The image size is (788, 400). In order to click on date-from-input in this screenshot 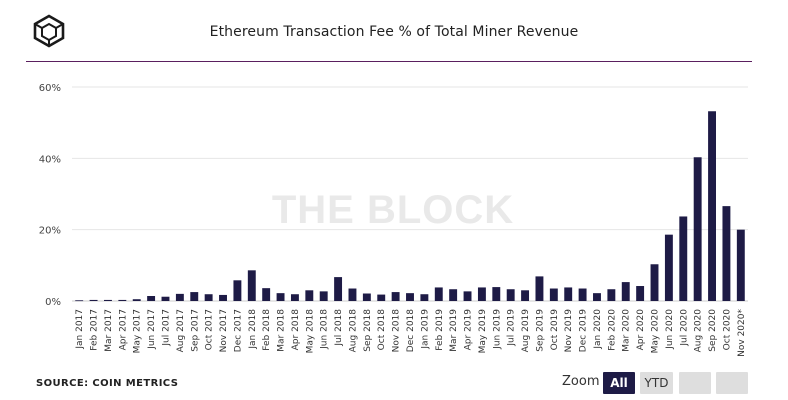, I will do `click(695, 383)`.